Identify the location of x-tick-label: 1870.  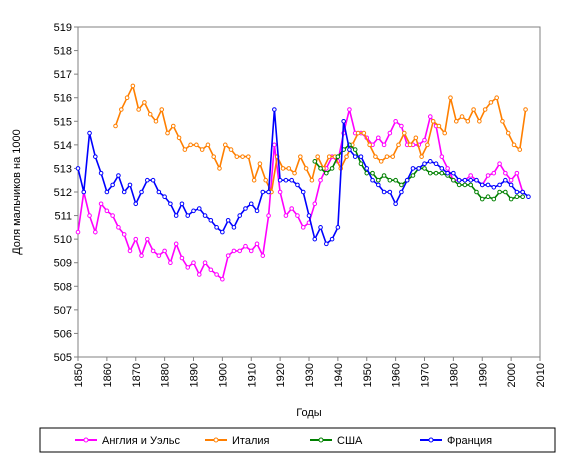
(137, 375).